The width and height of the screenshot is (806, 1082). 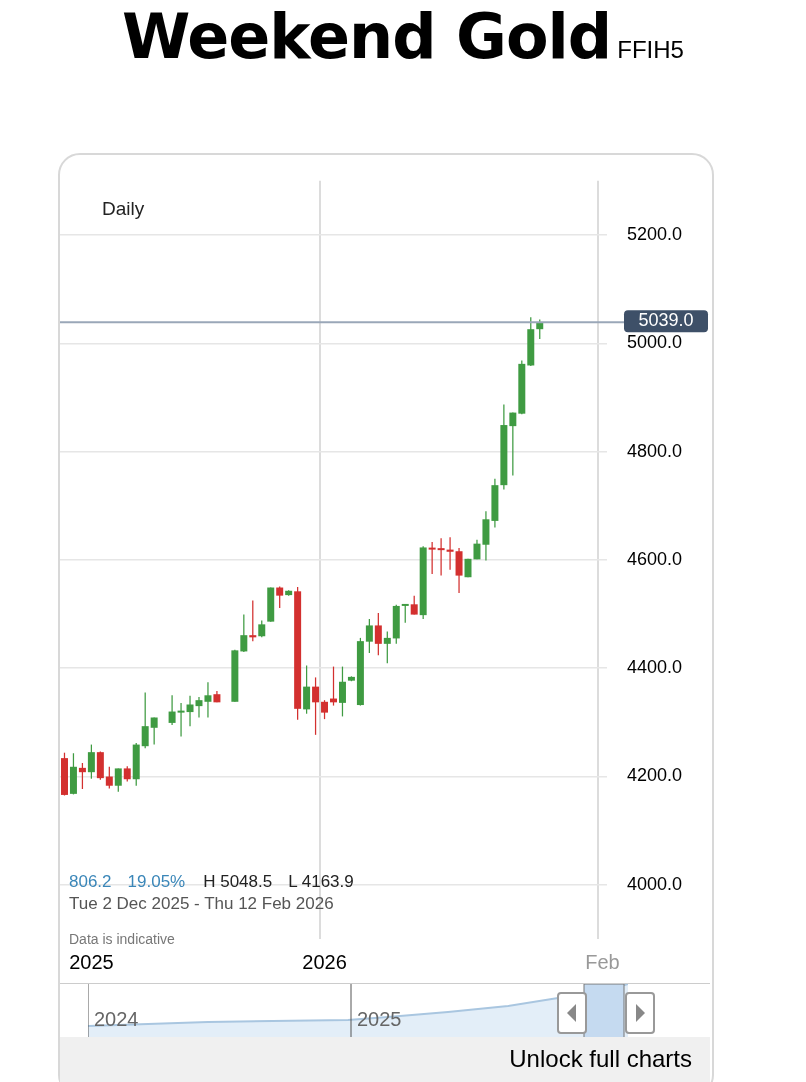 What do you see at coordinates (156, 881) in the screenshot?
I see `annotation: 19.05%` at bounding box center [156, 881].